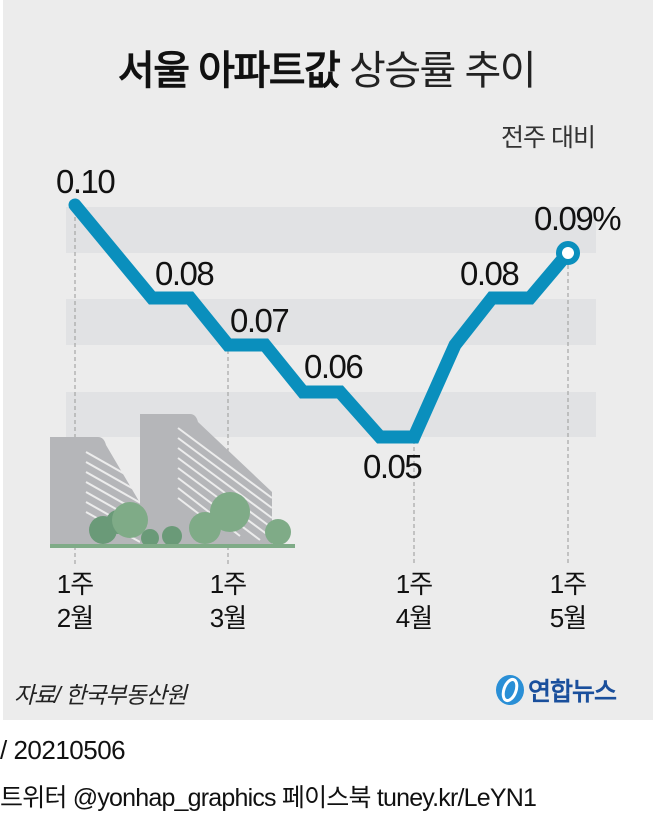 The width and height of the screenshot is (653, 814). I want to click on footer-social: 트위터 @yonhap_graphics 페이스북 tuney.kr/LeYN1, so click(268, 798).